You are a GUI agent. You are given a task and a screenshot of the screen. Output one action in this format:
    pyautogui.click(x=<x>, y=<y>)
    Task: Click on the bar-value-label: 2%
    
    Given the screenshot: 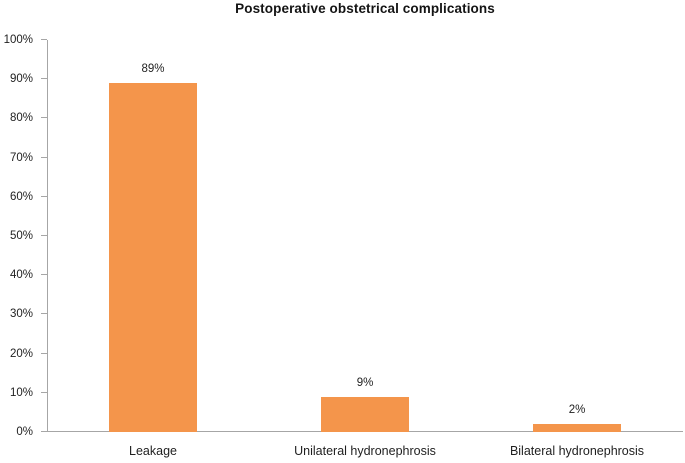 What is the action you would take?
    pyautogui.click(x=577, y=410)
    